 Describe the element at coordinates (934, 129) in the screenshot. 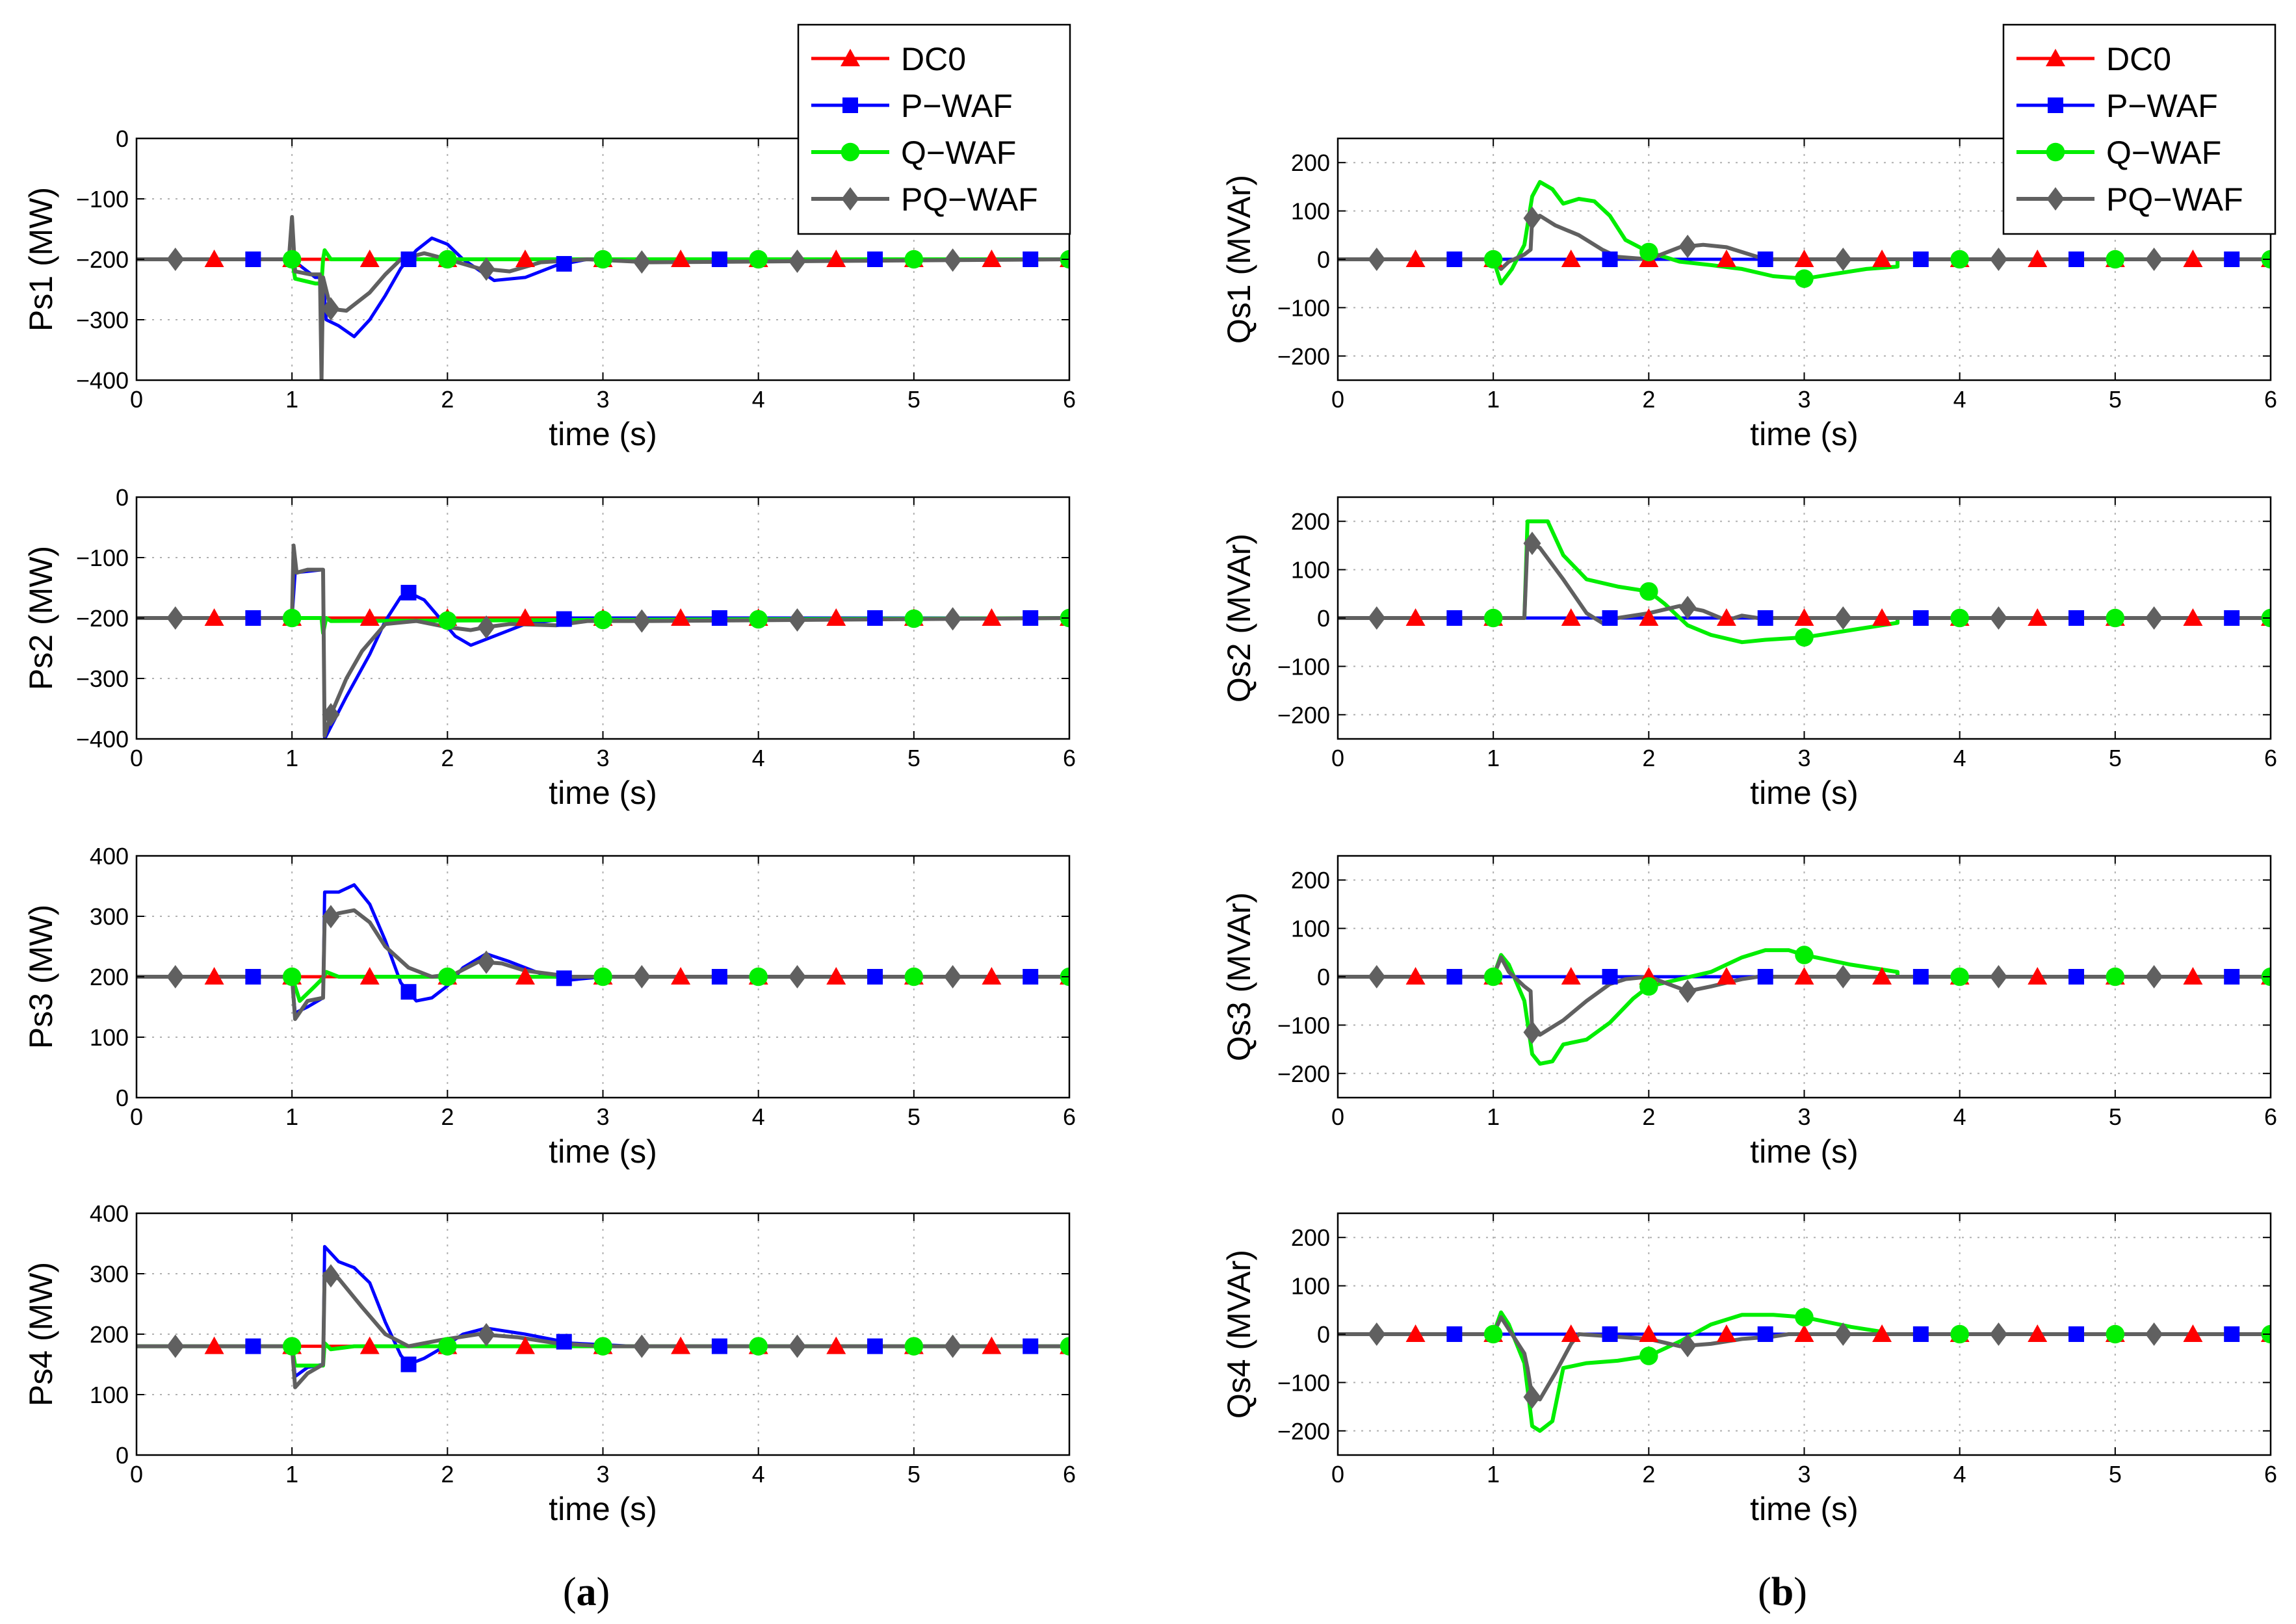

I see `legend-a: DC0 P−WAF Q−WAF PQ−WAF` at that location.